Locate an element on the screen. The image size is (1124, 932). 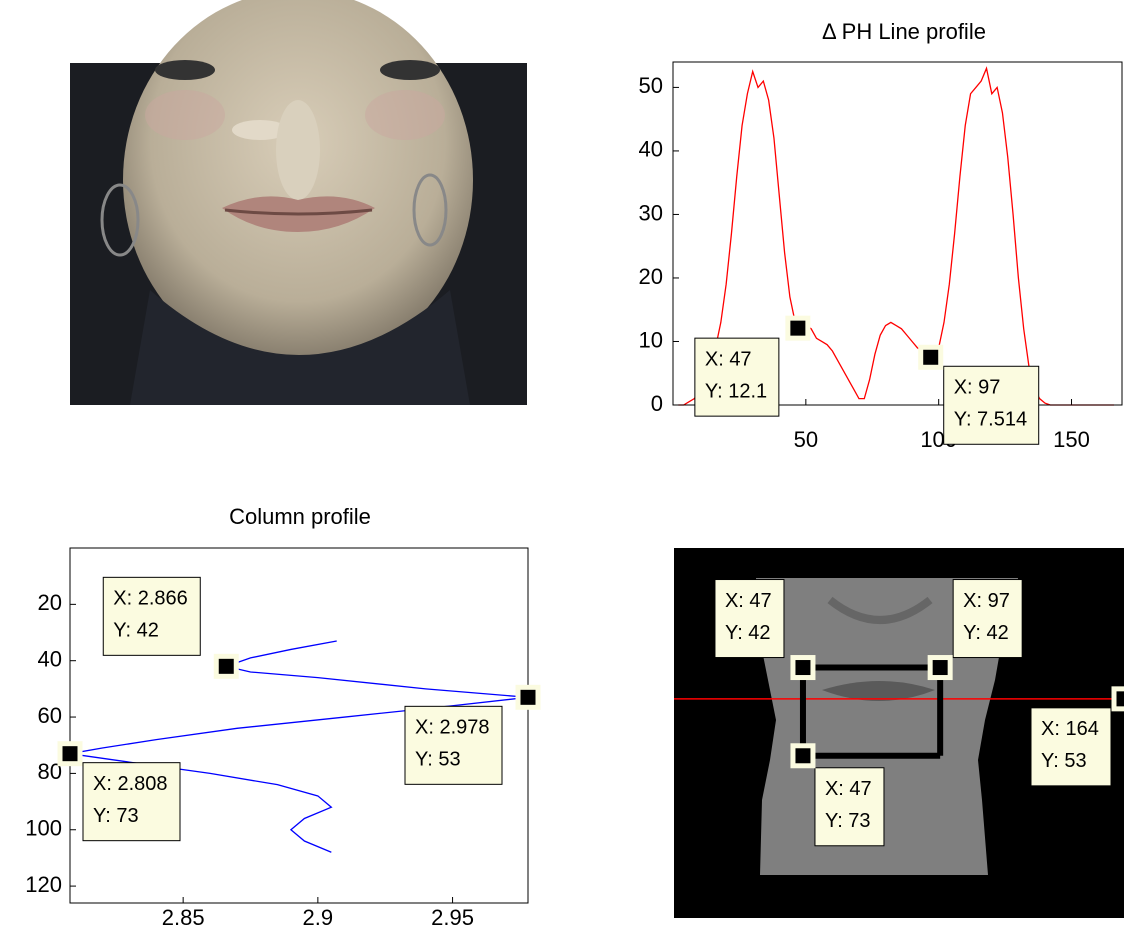
x-tick-label: 2.95 is located at coordinates (452, 917).